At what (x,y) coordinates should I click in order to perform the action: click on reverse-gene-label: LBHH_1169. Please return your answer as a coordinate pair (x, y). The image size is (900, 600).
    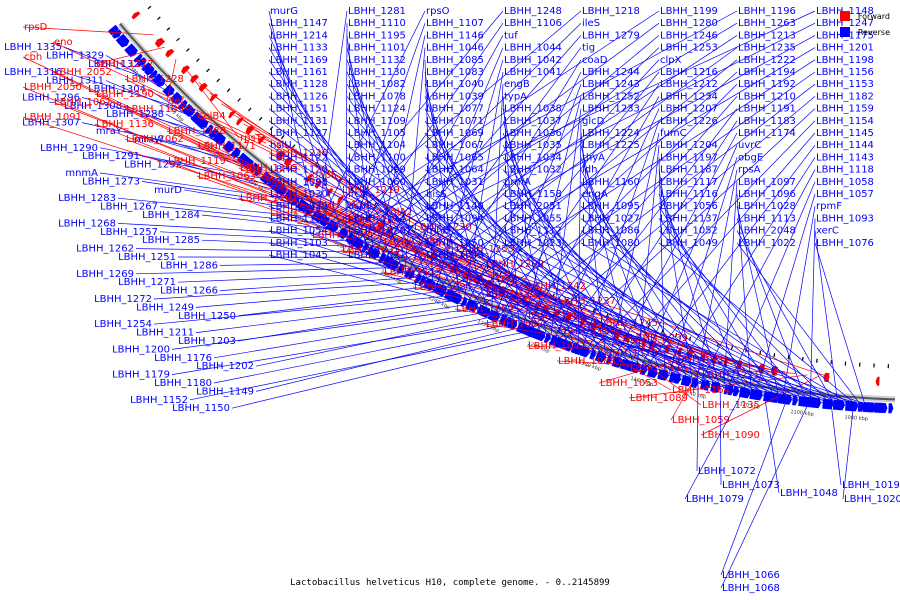
    Looking at the image, I should click on (299, 60).